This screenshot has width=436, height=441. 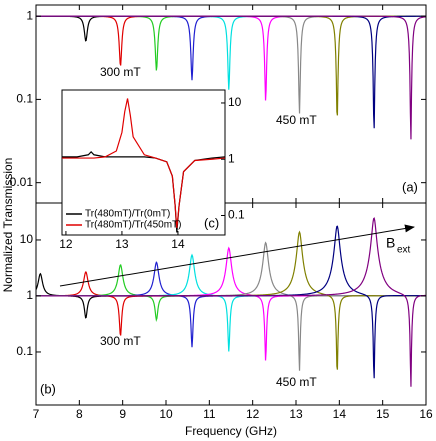 What do you see at coordinates (8, 225) in the screenshot?
I see `y-axis-title: Normalized Transmission` at bounding box center [8, 225].